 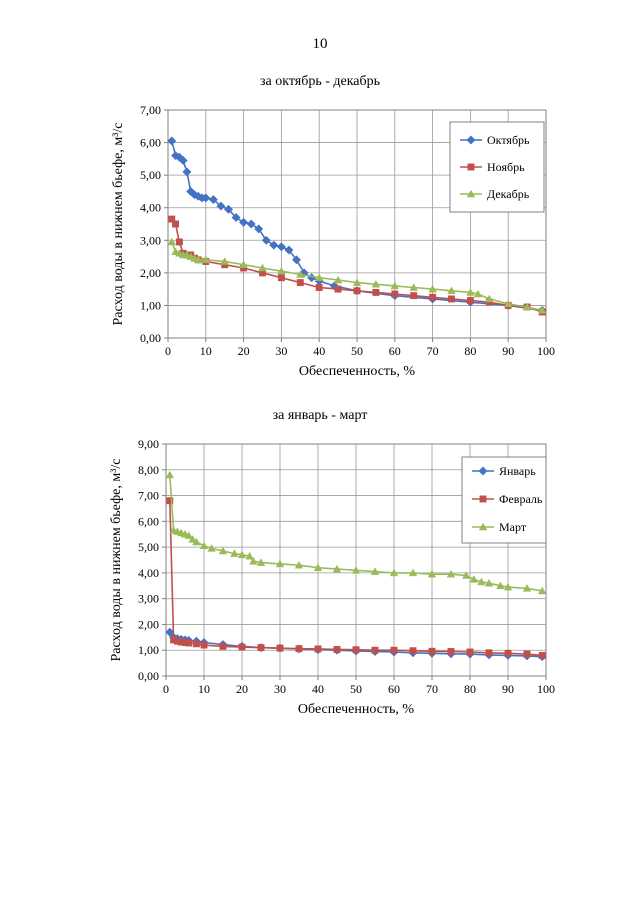 What do you see at coordinates (508, 194) in the screenshot?
I see `legend-label: Декабрь` at bounding box center [508, 194].